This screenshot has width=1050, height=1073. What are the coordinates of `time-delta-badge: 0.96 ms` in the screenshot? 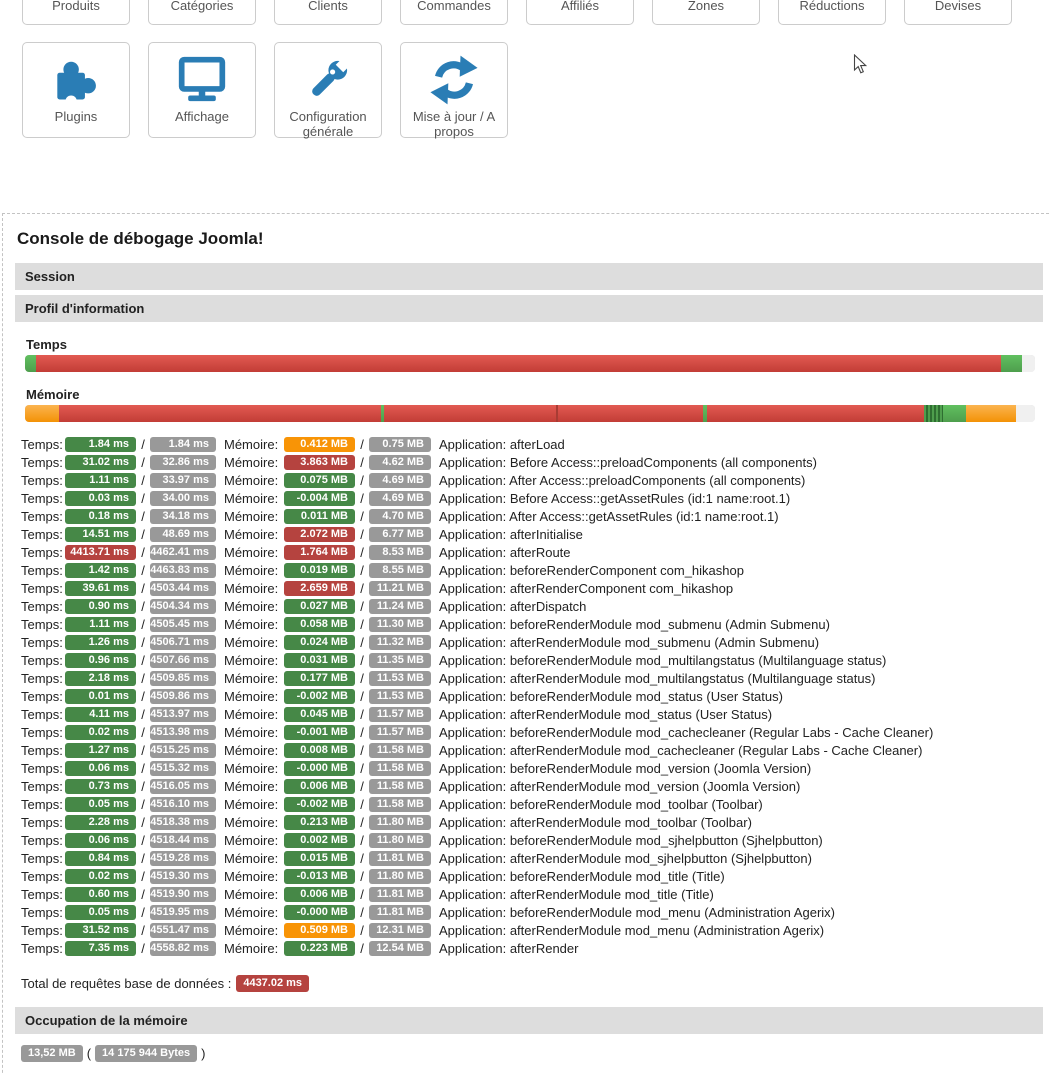 It's located at (100, 660).